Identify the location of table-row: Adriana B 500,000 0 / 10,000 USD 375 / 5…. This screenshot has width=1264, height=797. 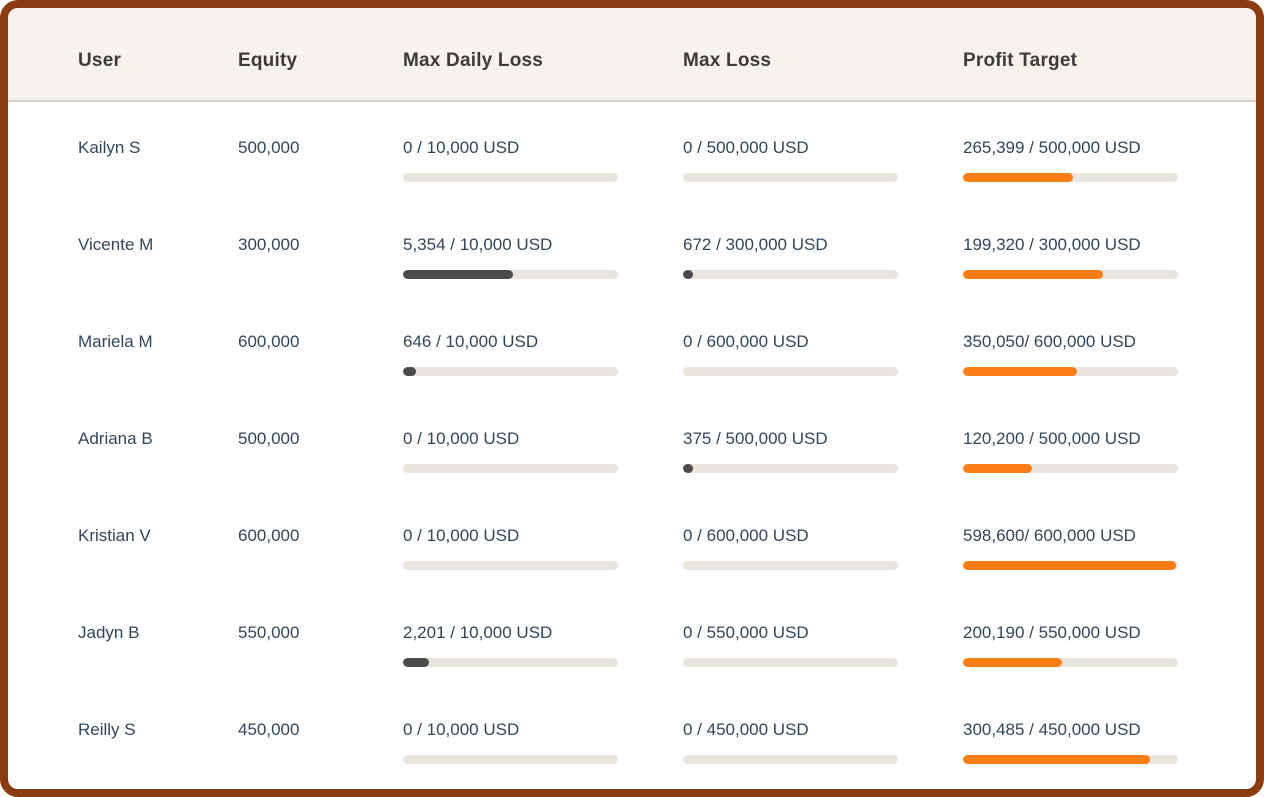
(667, 441).